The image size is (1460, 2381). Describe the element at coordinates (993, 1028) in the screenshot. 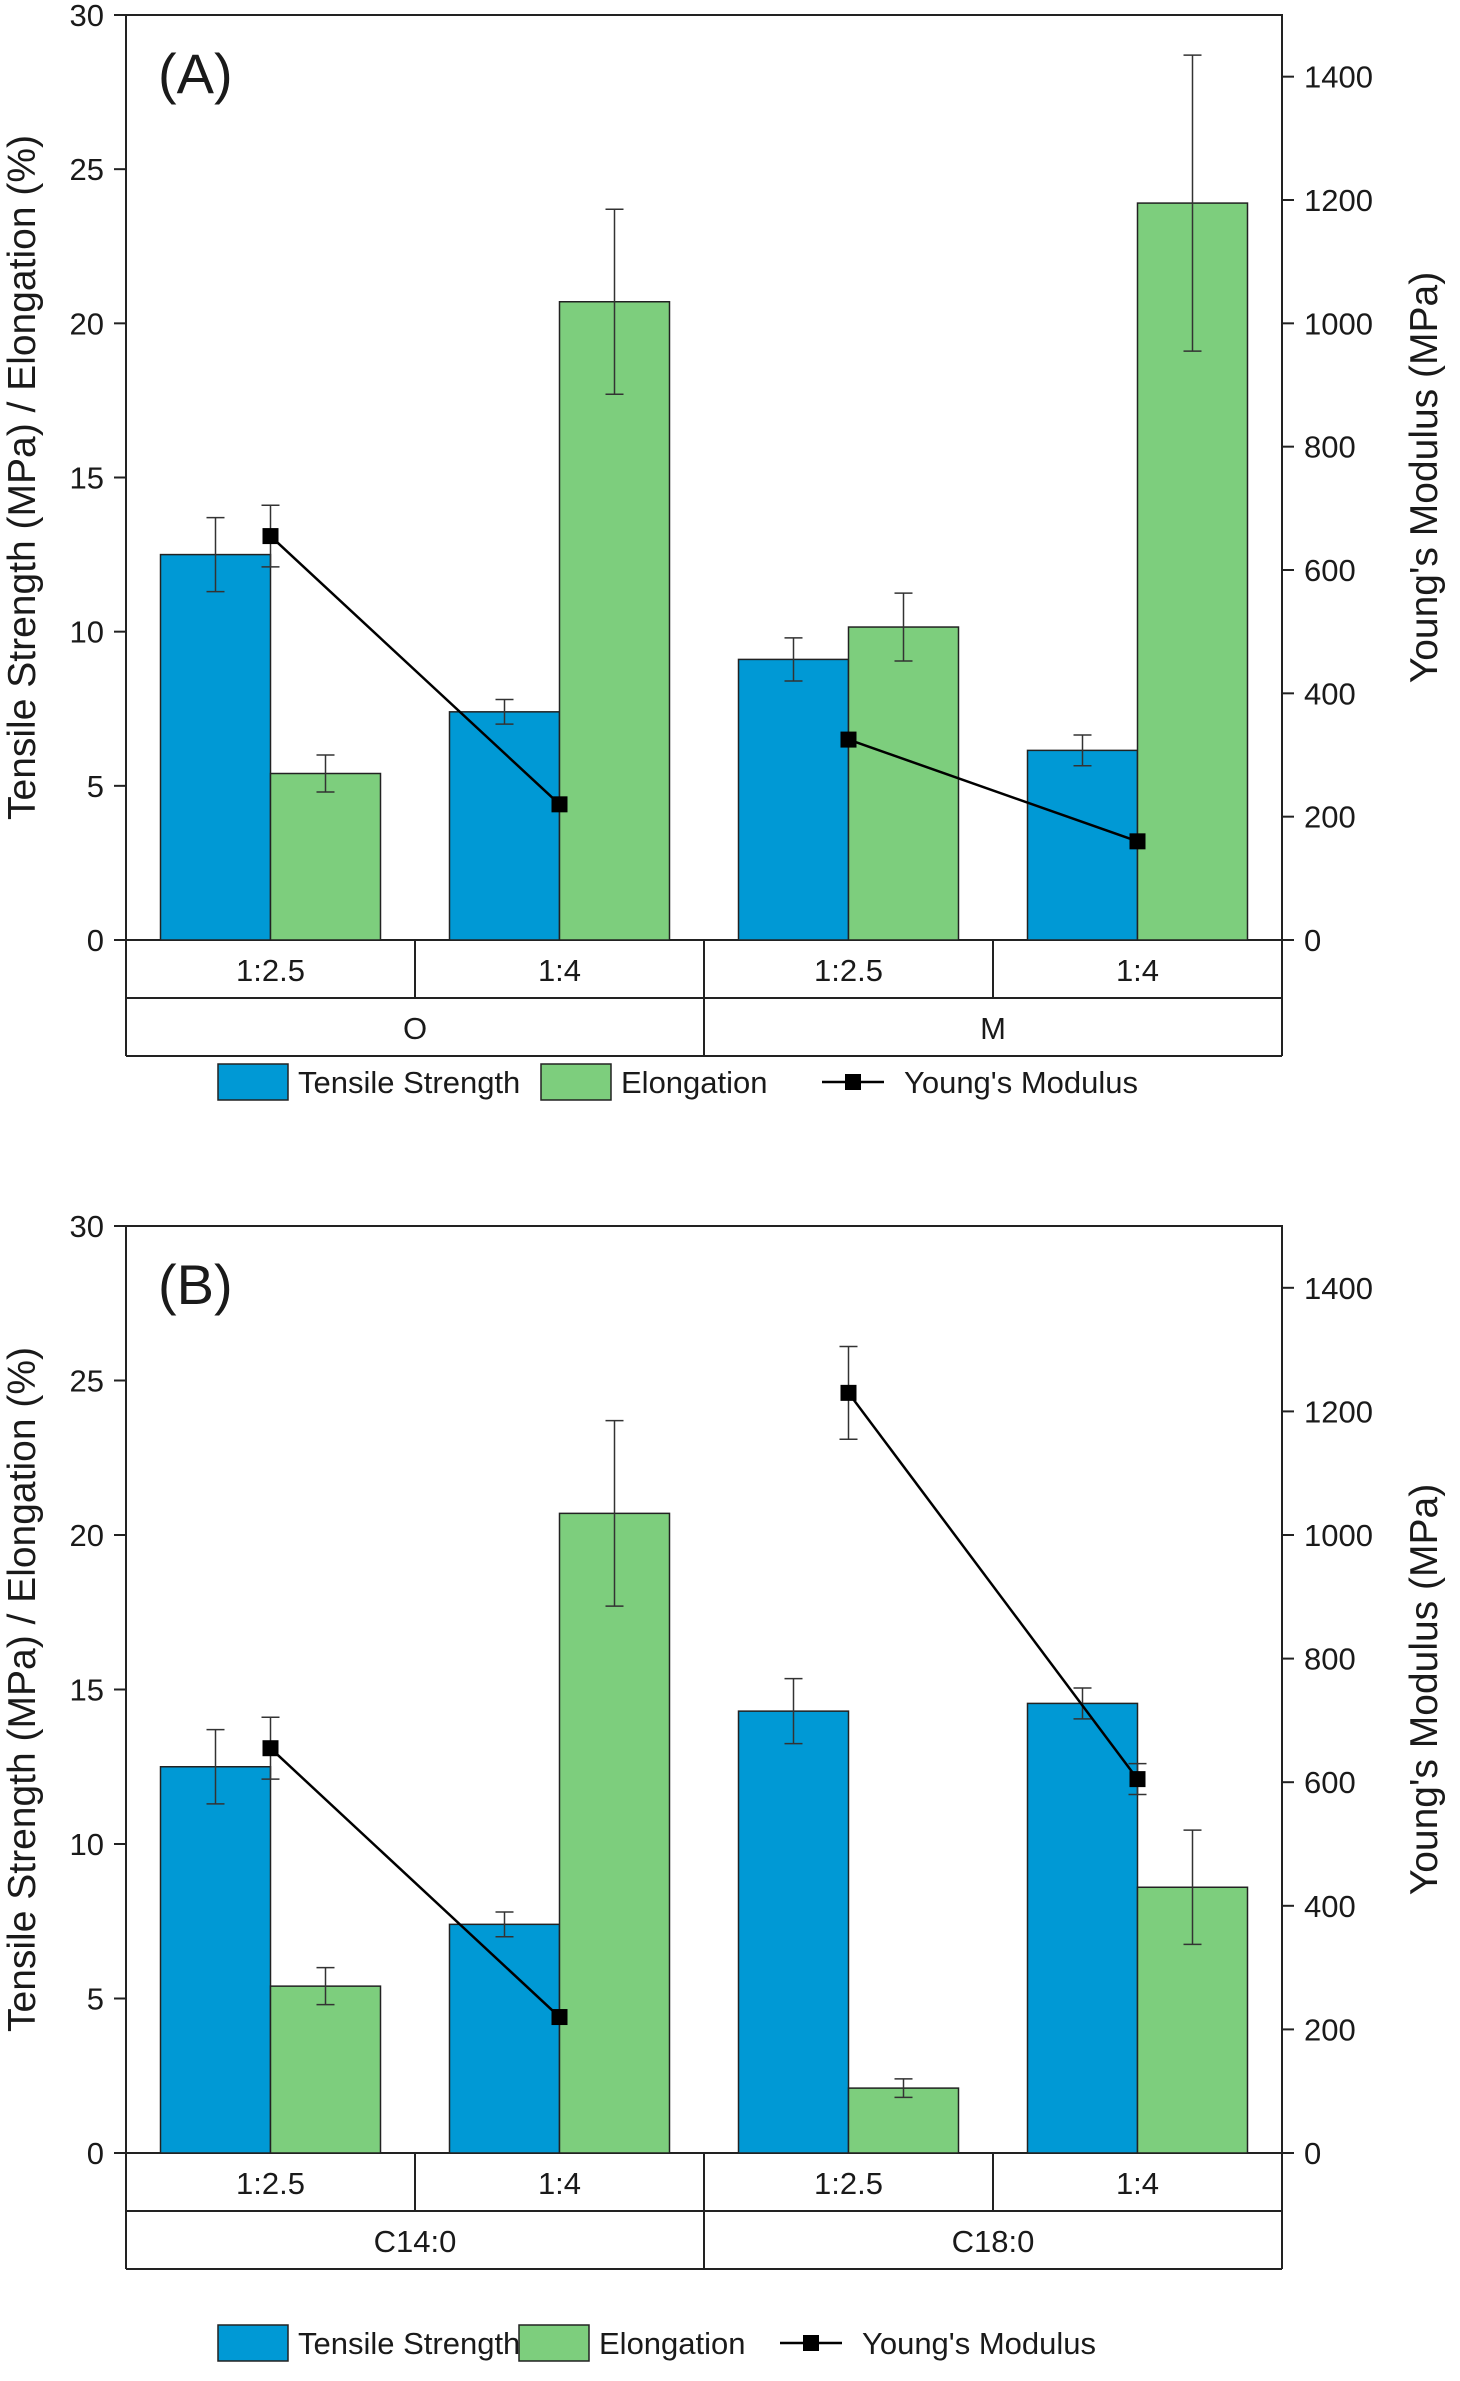

I see `group-label: M` at that location.